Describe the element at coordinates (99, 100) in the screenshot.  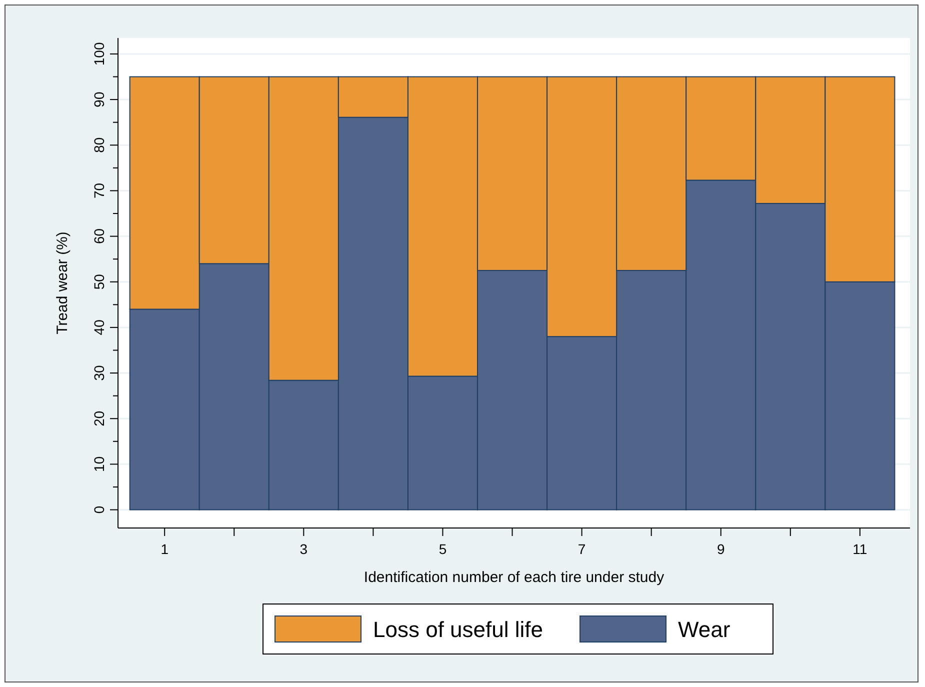
I see `y-tick-label: 90` at that location.